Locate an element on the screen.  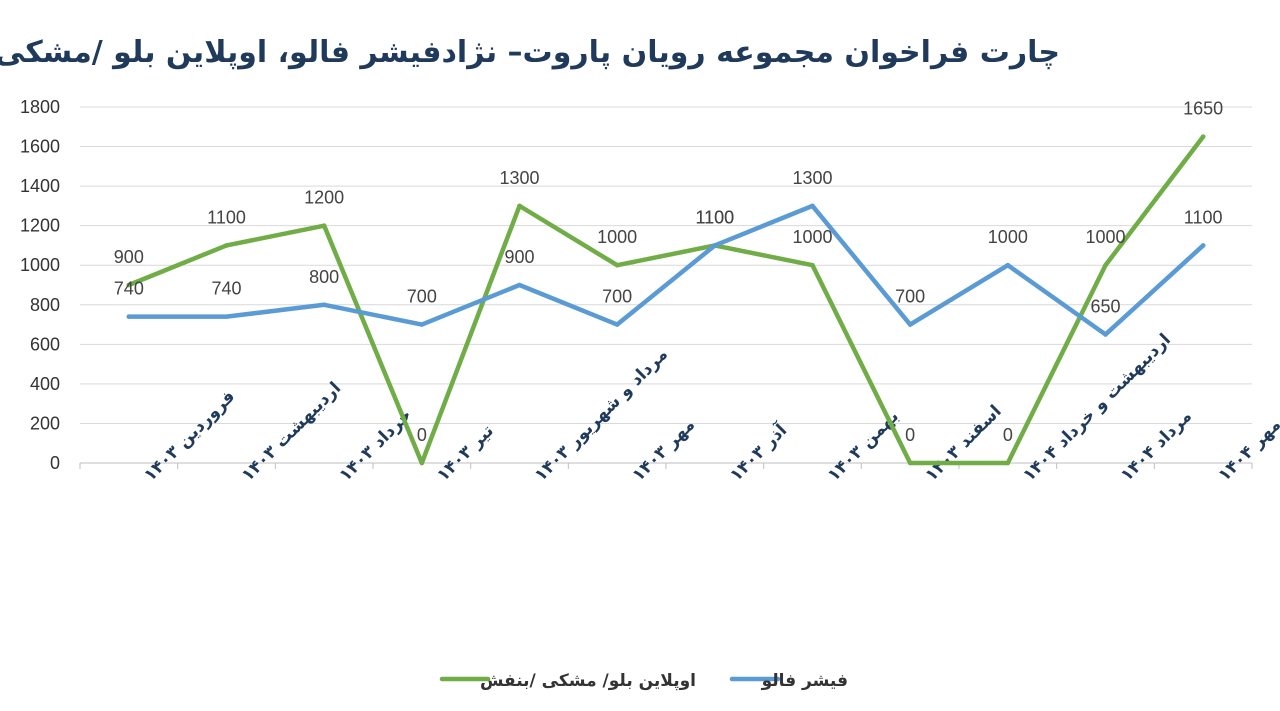
data-label: 800 is located at coordinates (324, 277).